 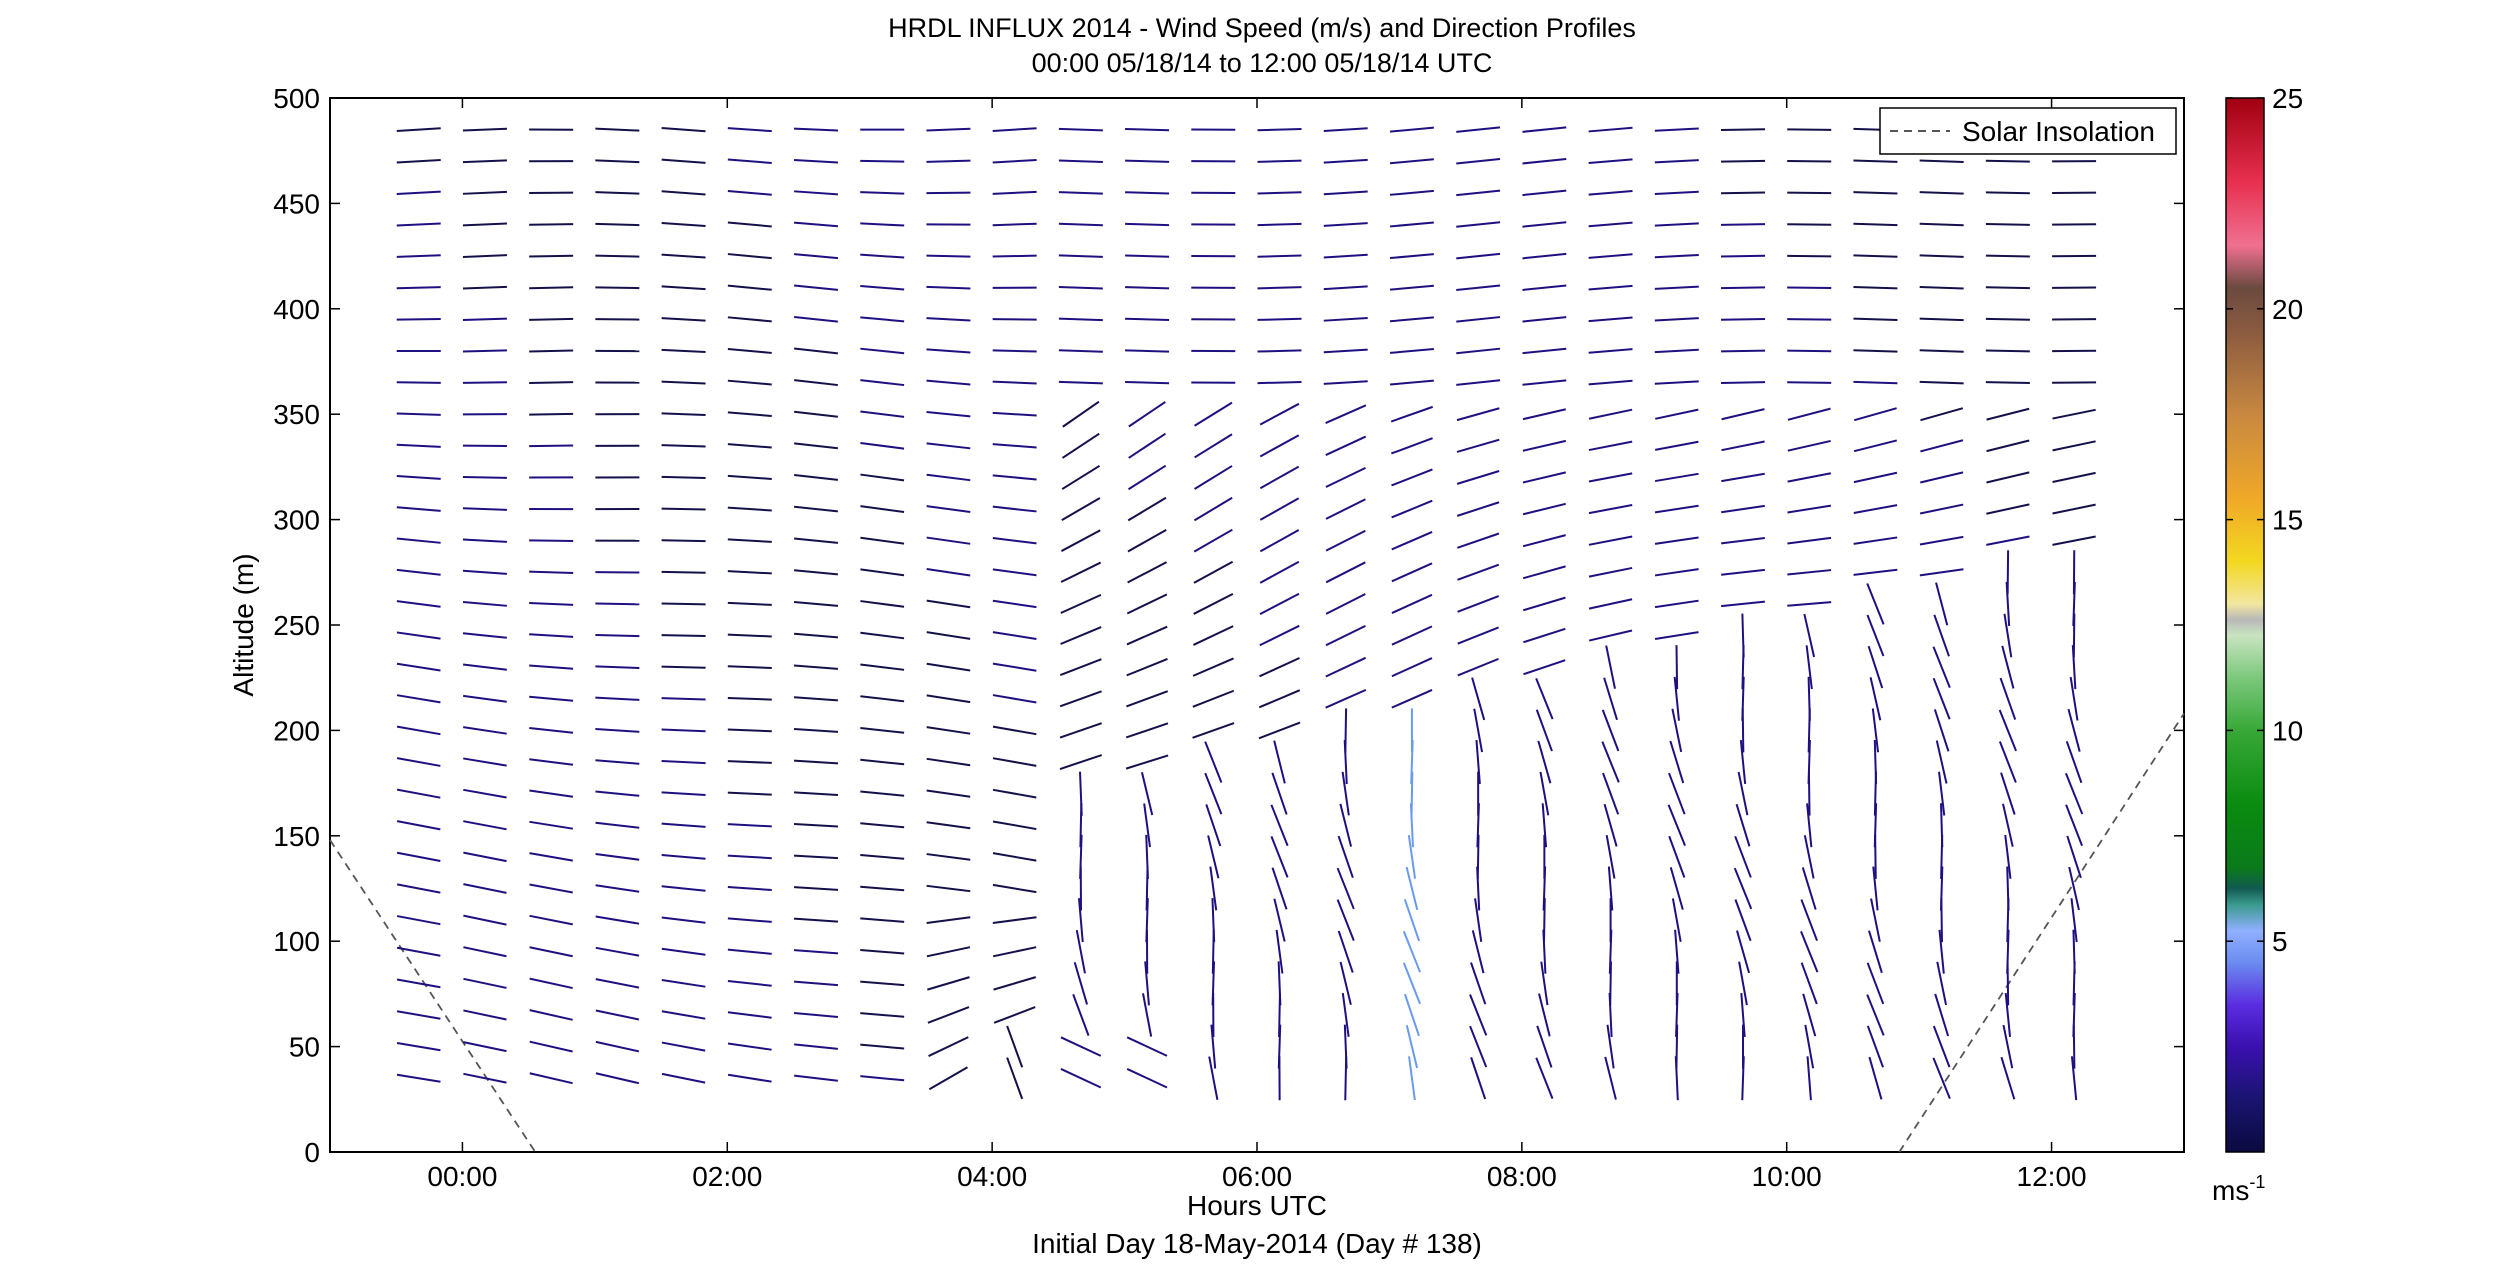 What do you see at coordinates (296, 730) in the screenshot?
I see `y-tick-label: 200` at bounding box center [296, 730].